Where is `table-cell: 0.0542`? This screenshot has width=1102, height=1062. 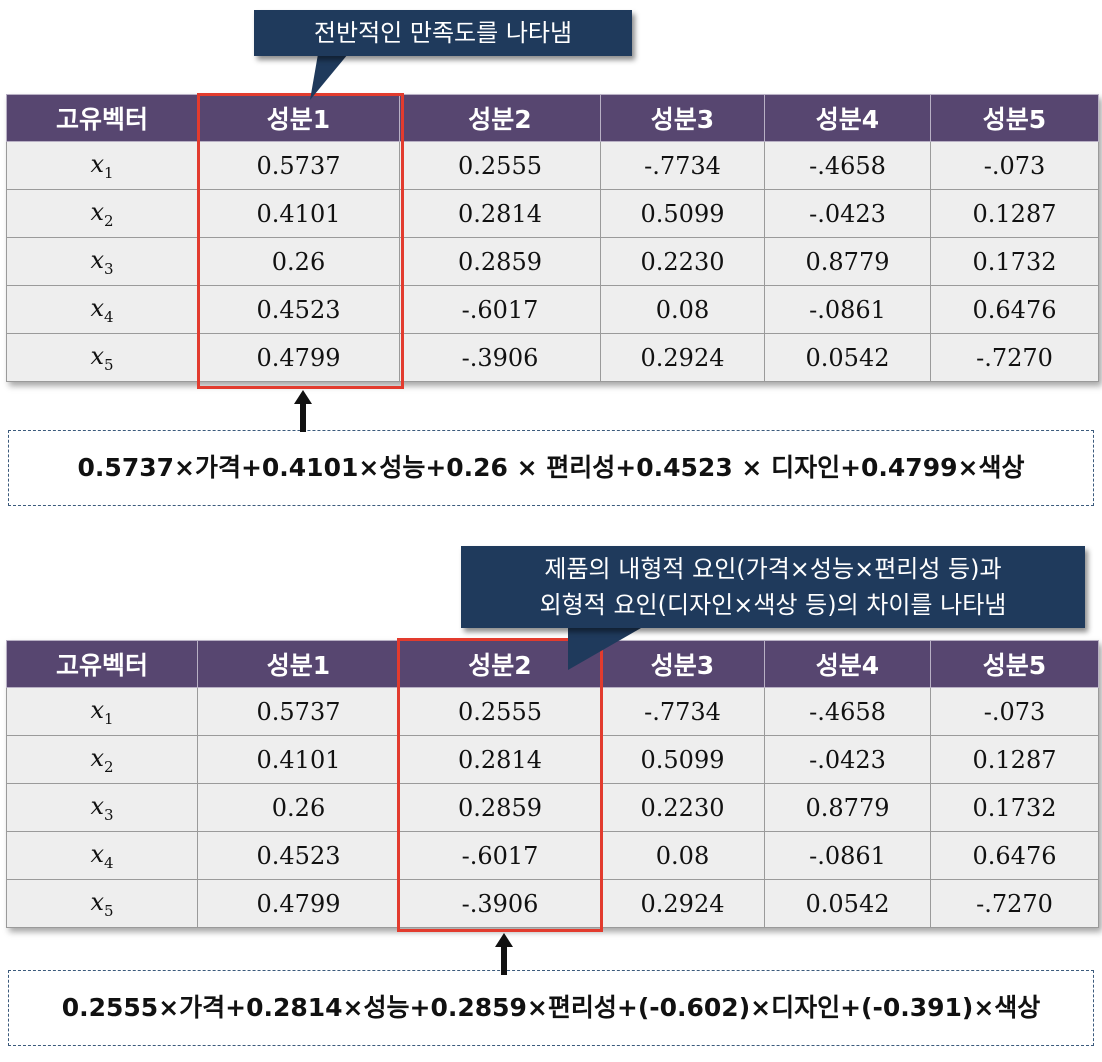
table-cell: 0.0542 is located at coordinates (847, 357).